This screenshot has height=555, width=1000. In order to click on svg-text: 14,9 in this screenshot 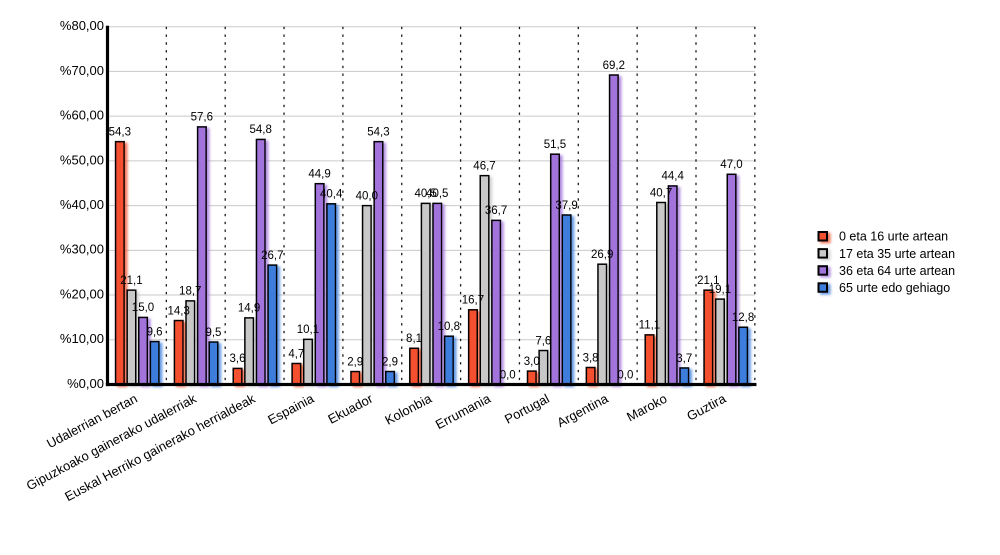, I will do `click(249, 309)`.